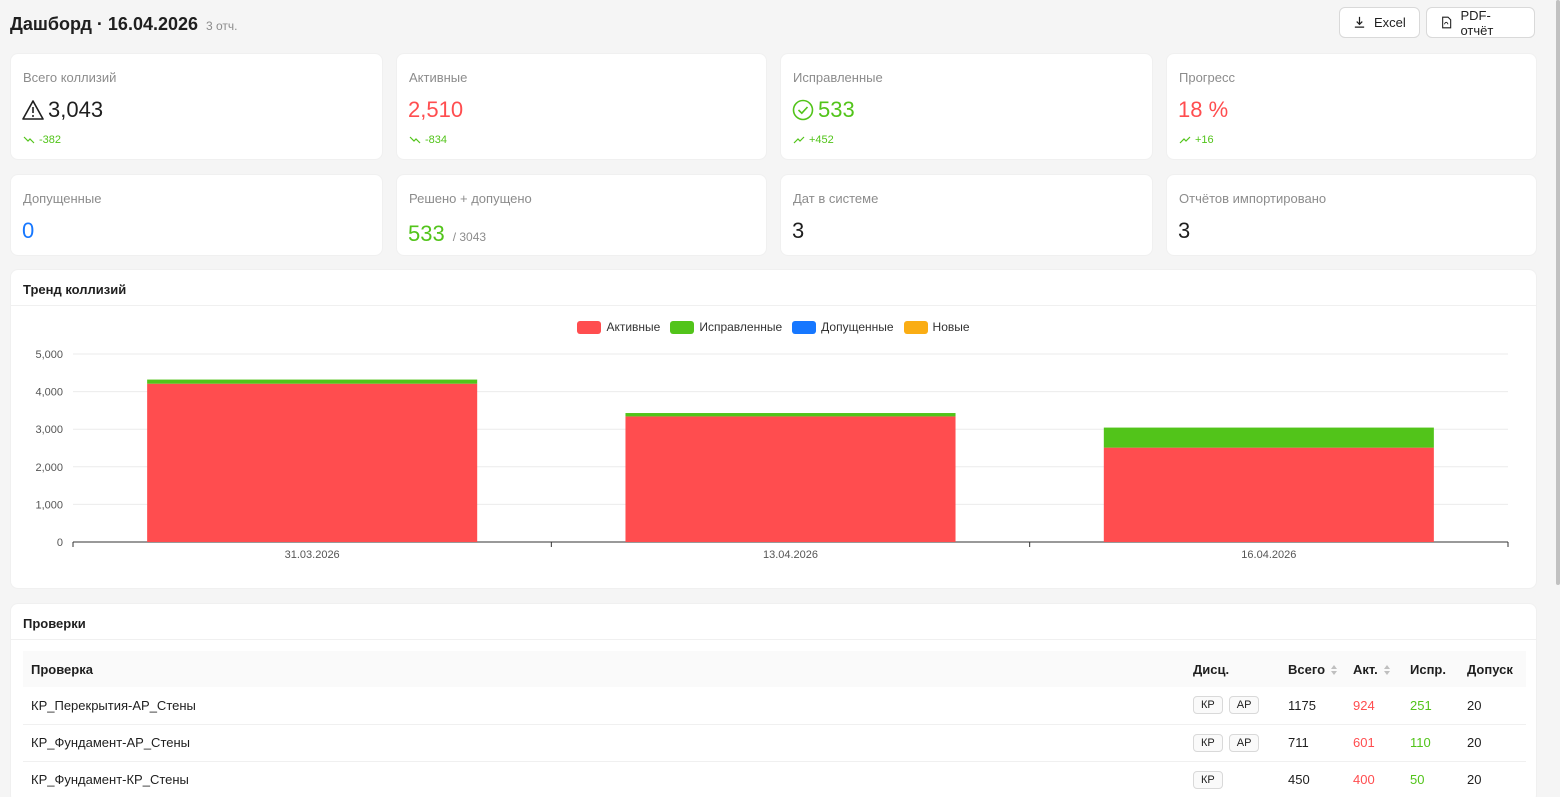  Describe the element at coordinates (1430, 779) in the screenshot. I see `fixed-cell: 50` at that location.